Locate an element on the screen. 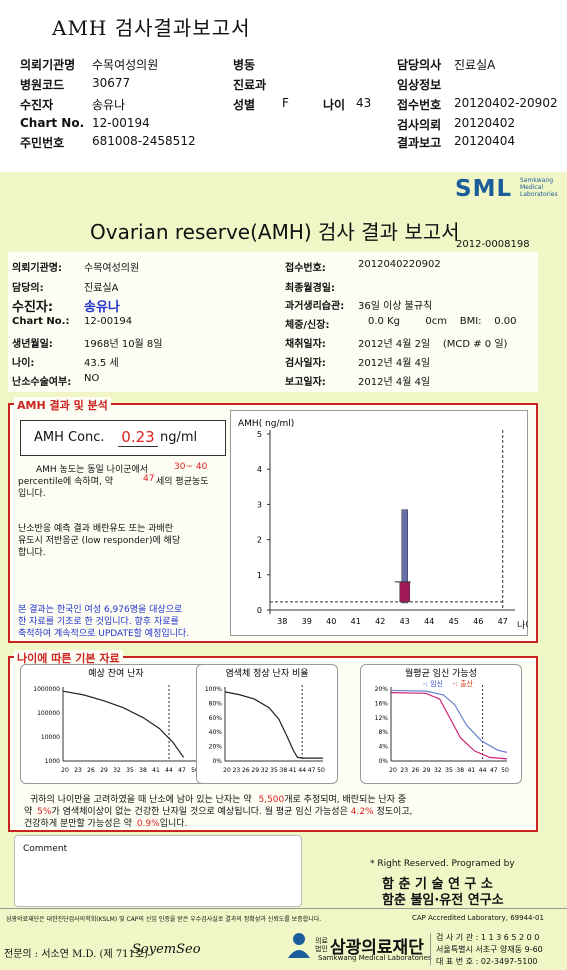 This screenshot has width=567, height=970. y-tick-label: 80% is located at coordinates (216, 703).